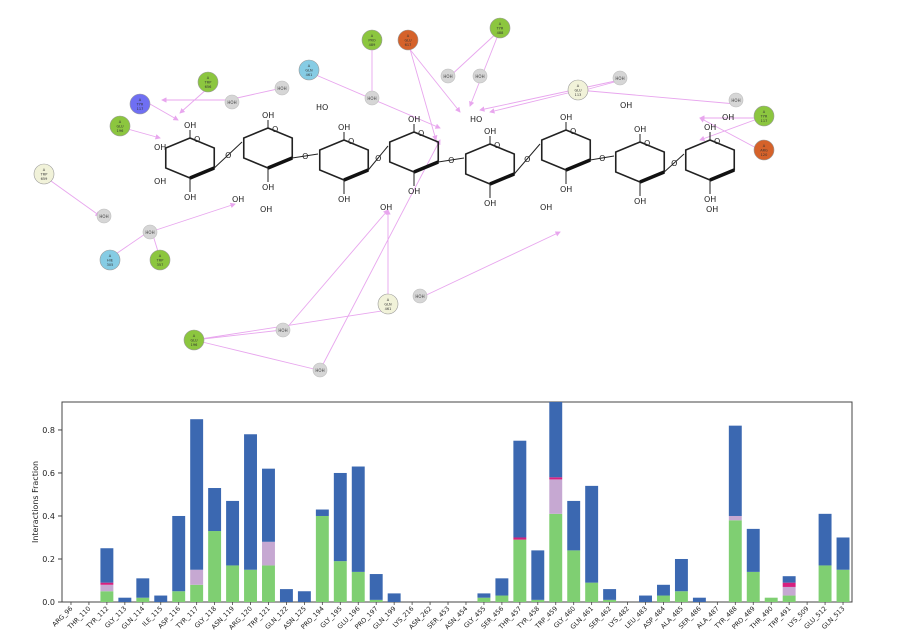  Describe the element at coordinates (48, 516) in the screenshot. I see `y-tick-label: 0.4` at that location.